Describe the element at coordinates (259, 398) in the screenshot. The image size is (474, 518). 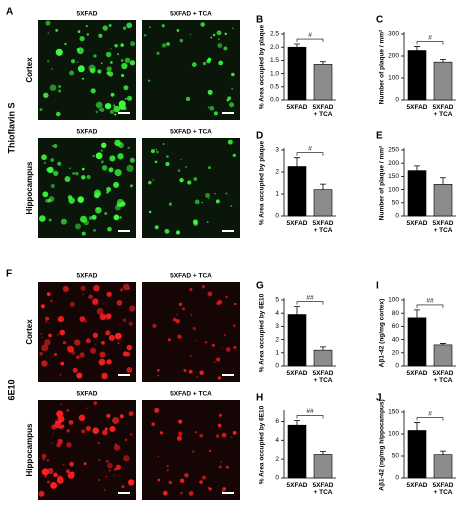
I see `panel-letter: H` at that location.